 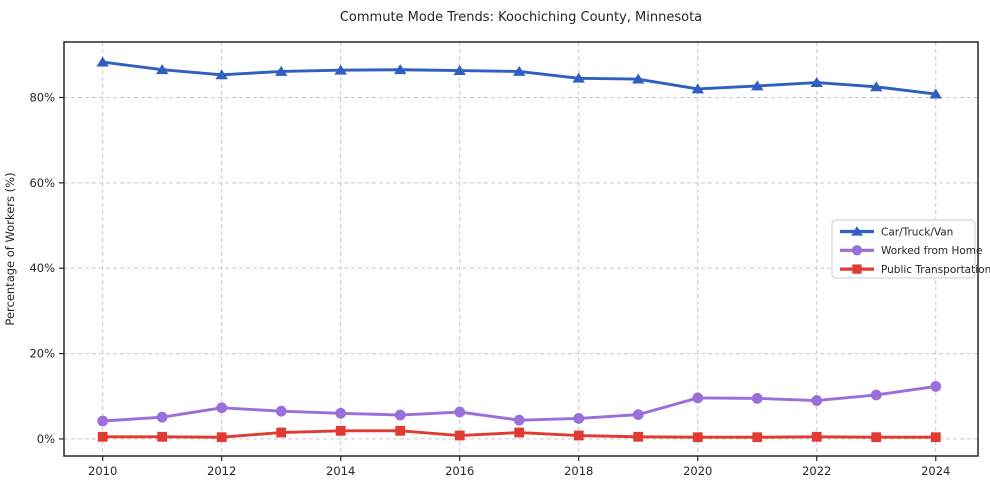 What do you see at coordinates (857, 250) in the screenshot?
I see `legend-marker-worked-from-home` at bounding box center [857, 250].